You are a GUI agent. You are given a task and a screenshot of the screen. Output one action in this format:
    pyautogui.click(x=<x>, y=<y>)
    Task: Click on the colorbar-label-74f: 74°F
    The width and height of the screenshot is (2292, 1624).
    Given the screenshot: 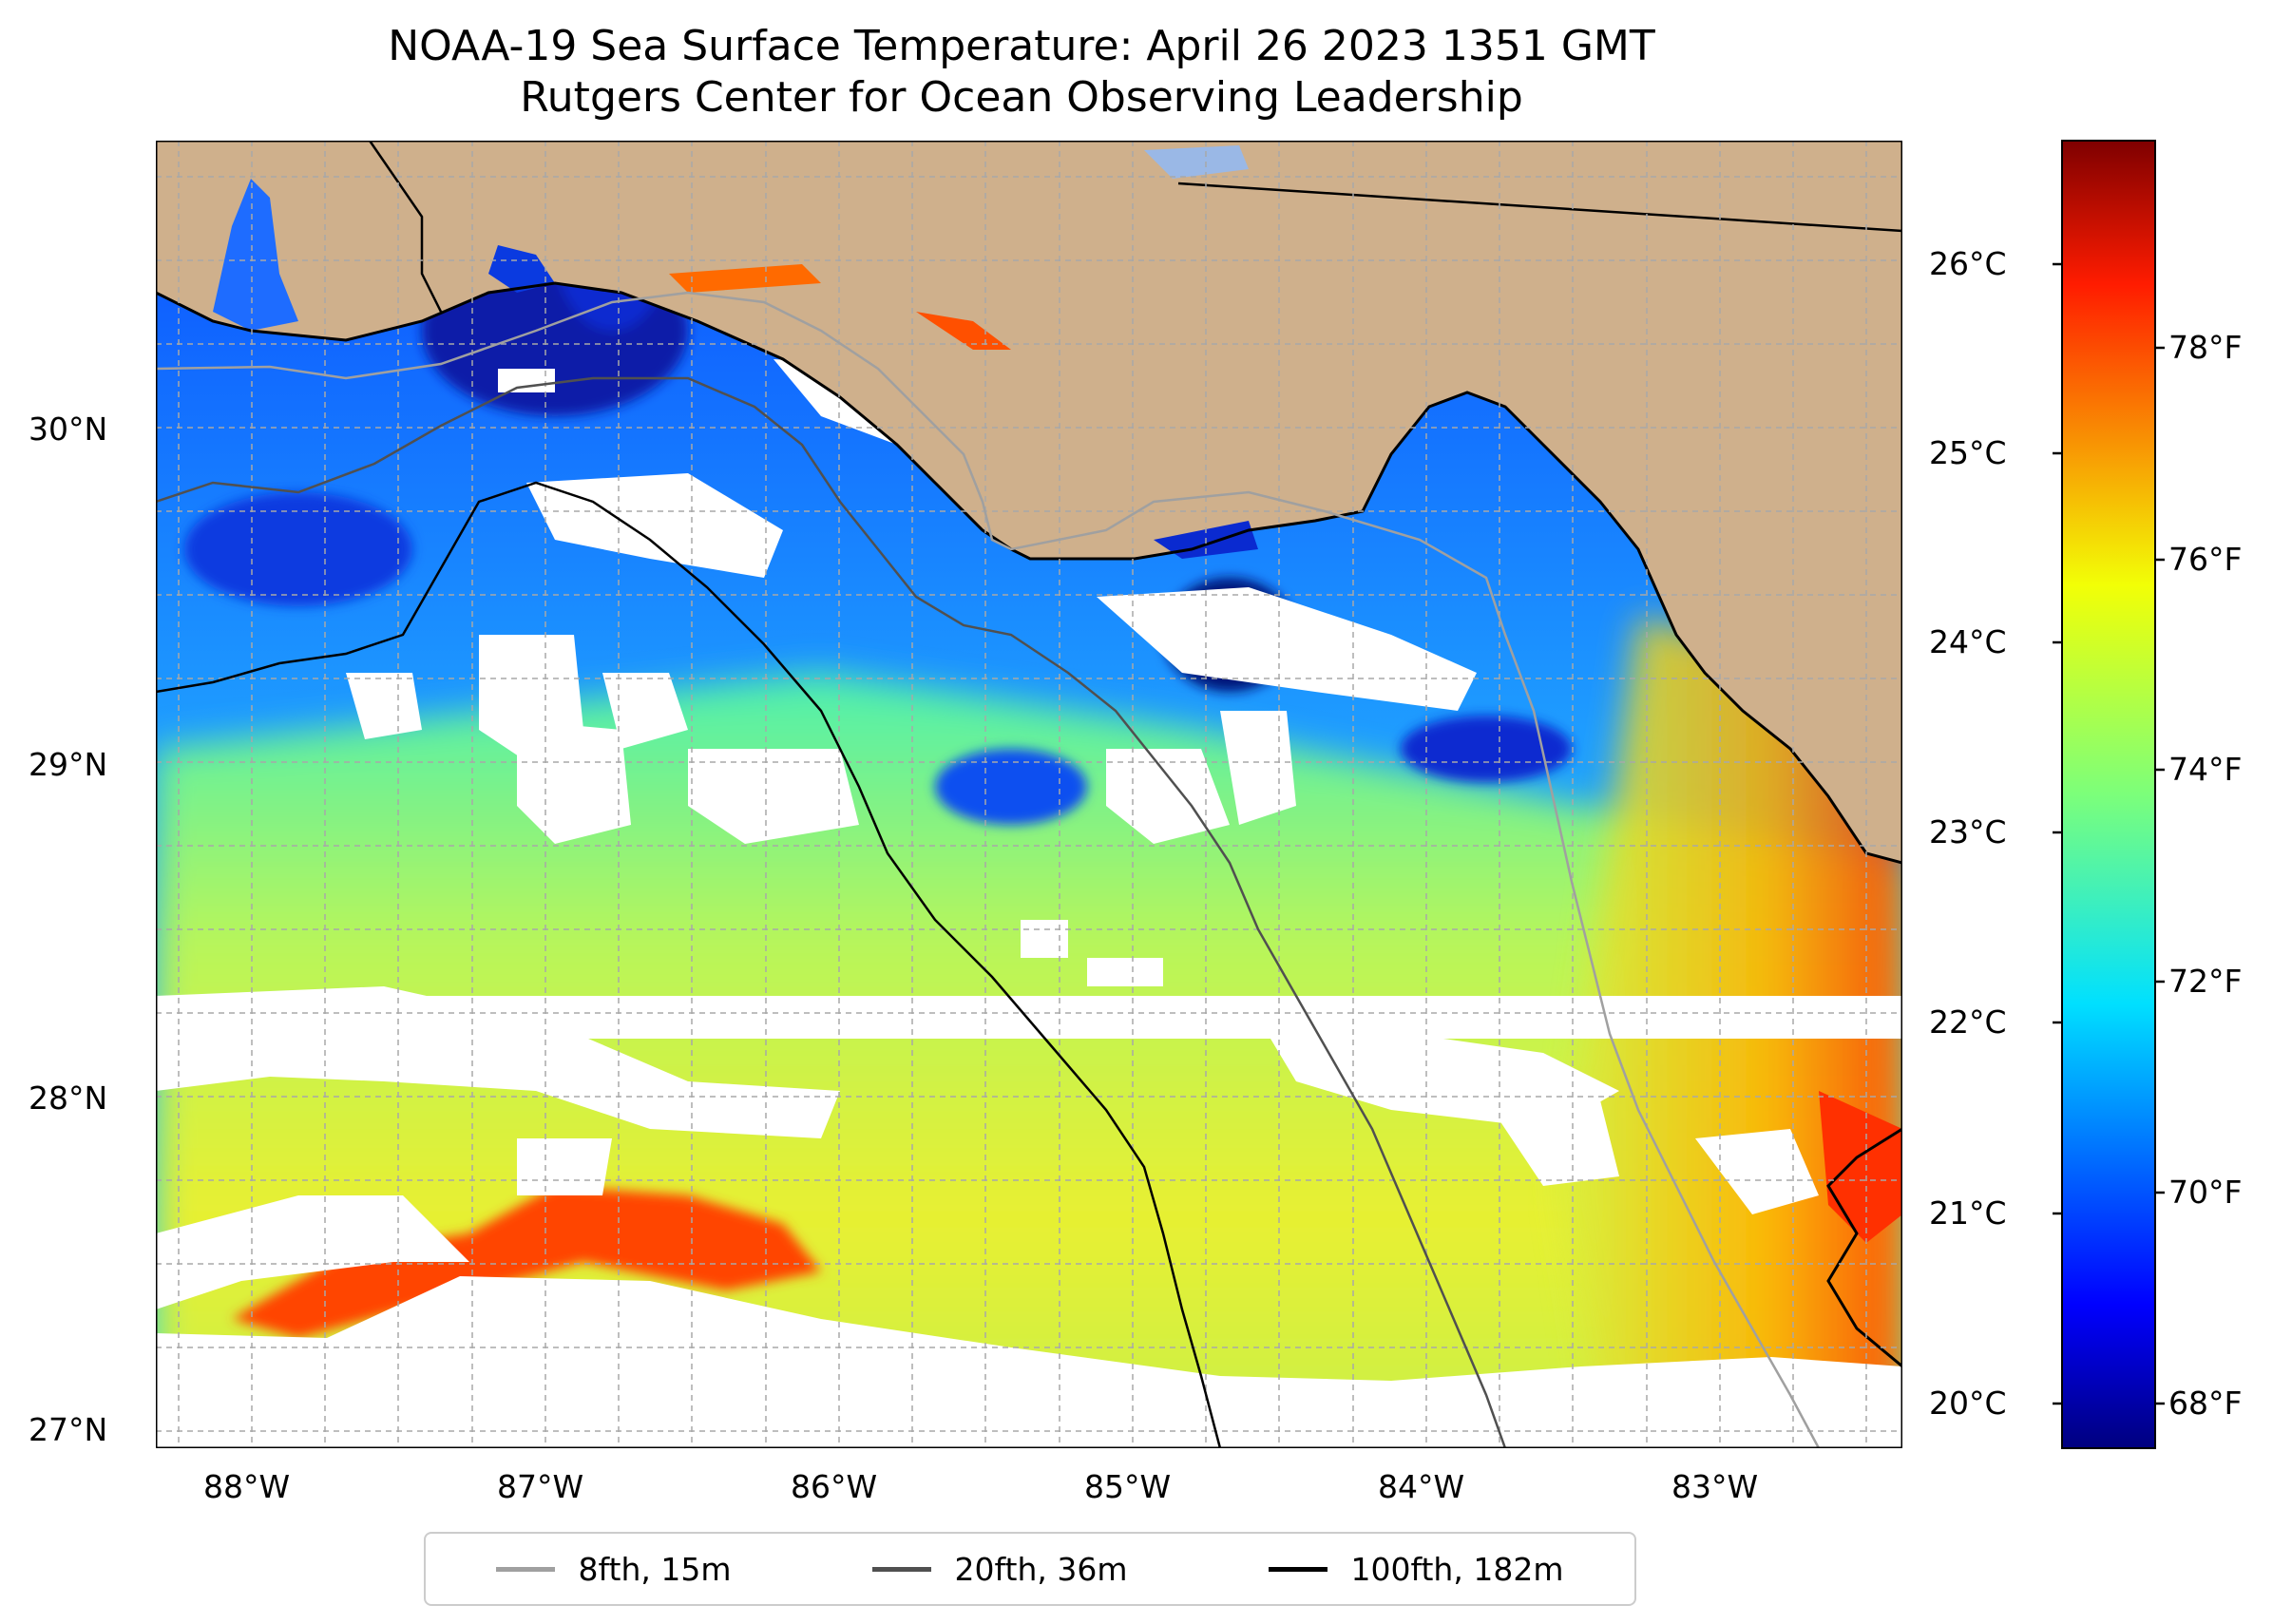 What is the action you would take?
    pyautogui.click(x=2205, y=769)
    